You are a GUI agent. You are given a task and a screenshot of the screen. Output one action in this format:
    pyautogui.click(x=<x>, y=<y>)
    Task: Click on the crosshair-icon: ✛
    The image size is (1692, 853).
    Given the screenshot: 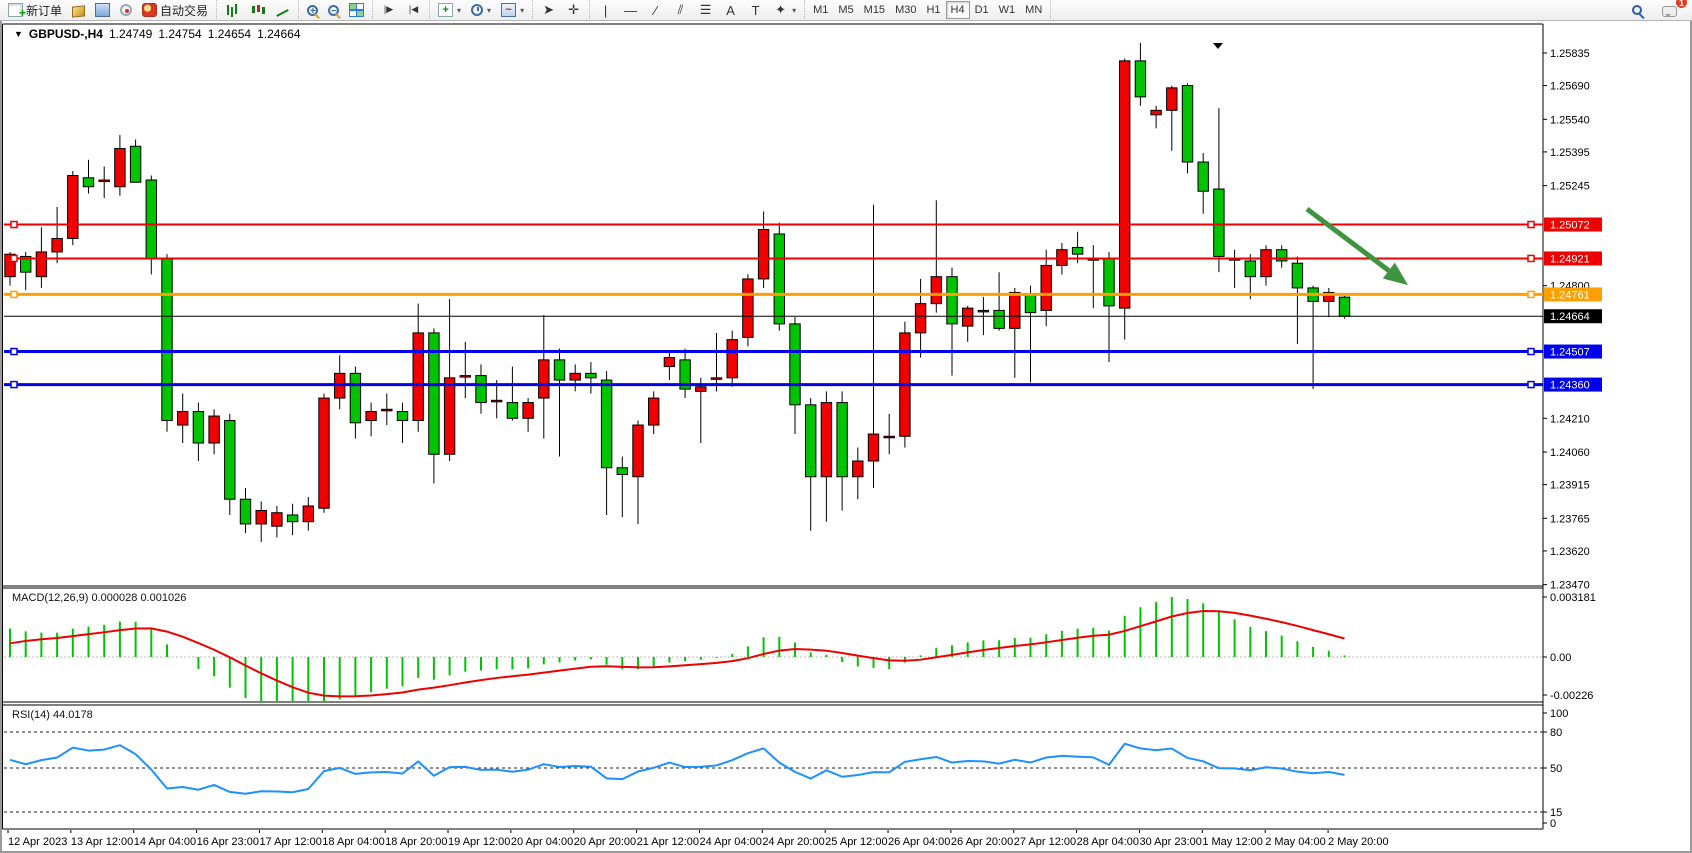 What is the action you would take?
    pyautogui.click(x=574, y=9)
    